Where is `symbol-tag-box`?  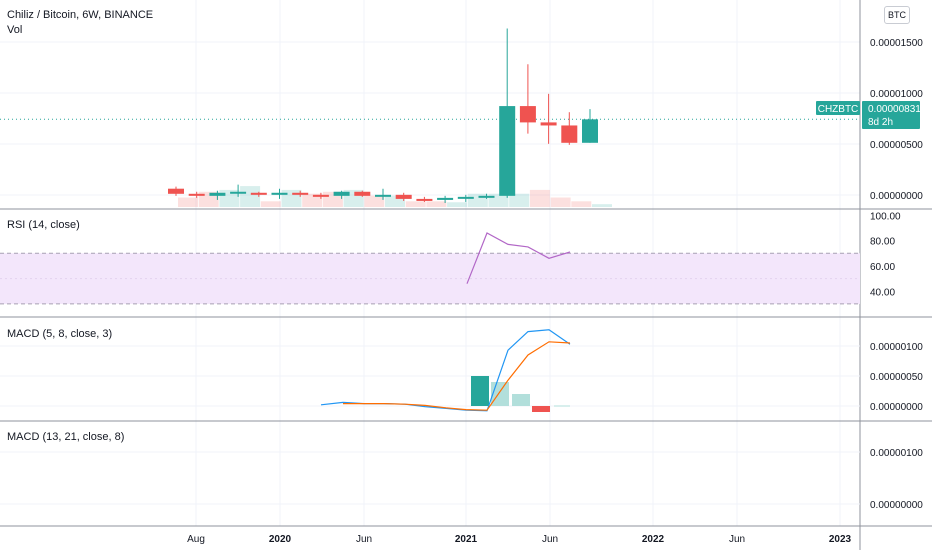
symbol-tag-box is located at coordinates (838, 108).